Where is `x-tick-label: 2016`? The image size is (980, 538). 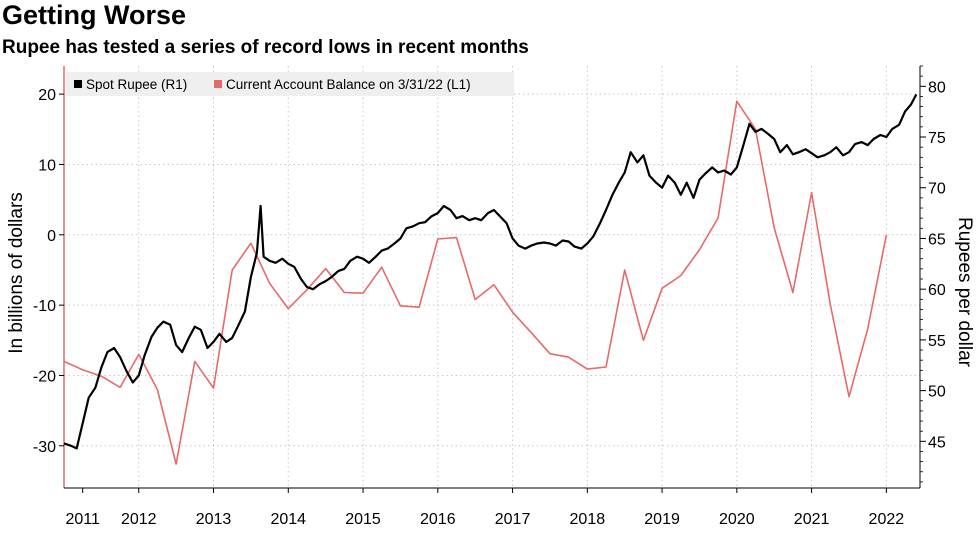 x-tick-label: 2016 is located at coordinates (438, 519).